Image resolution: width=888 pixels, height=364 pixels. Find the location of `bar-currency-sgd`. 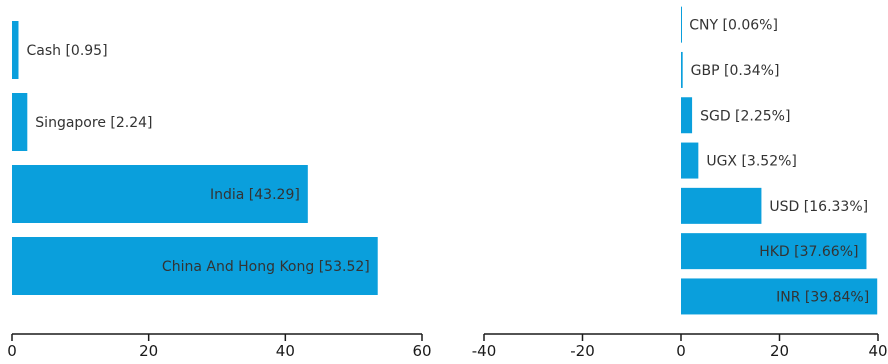

bar-currency-sgd is located at coordinates (687, 115).